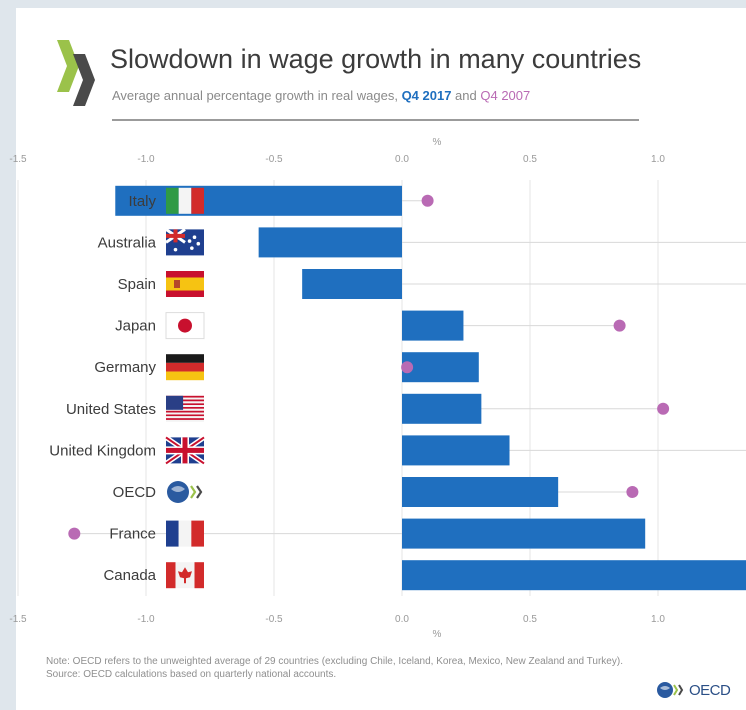 This screenshot has height=710, width=746. Describe the element at coordinates (135, 492) in the screenshot. I see `category-label-oecd: OECD` at that location.